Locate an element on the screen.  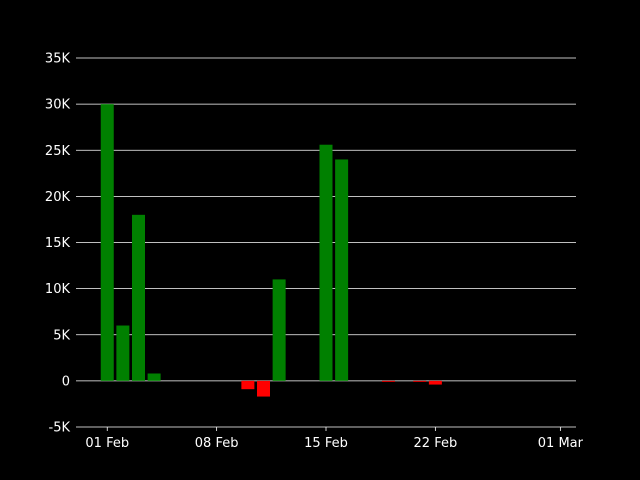
y-tick-label: 10K is located at coordinates (58, 289).